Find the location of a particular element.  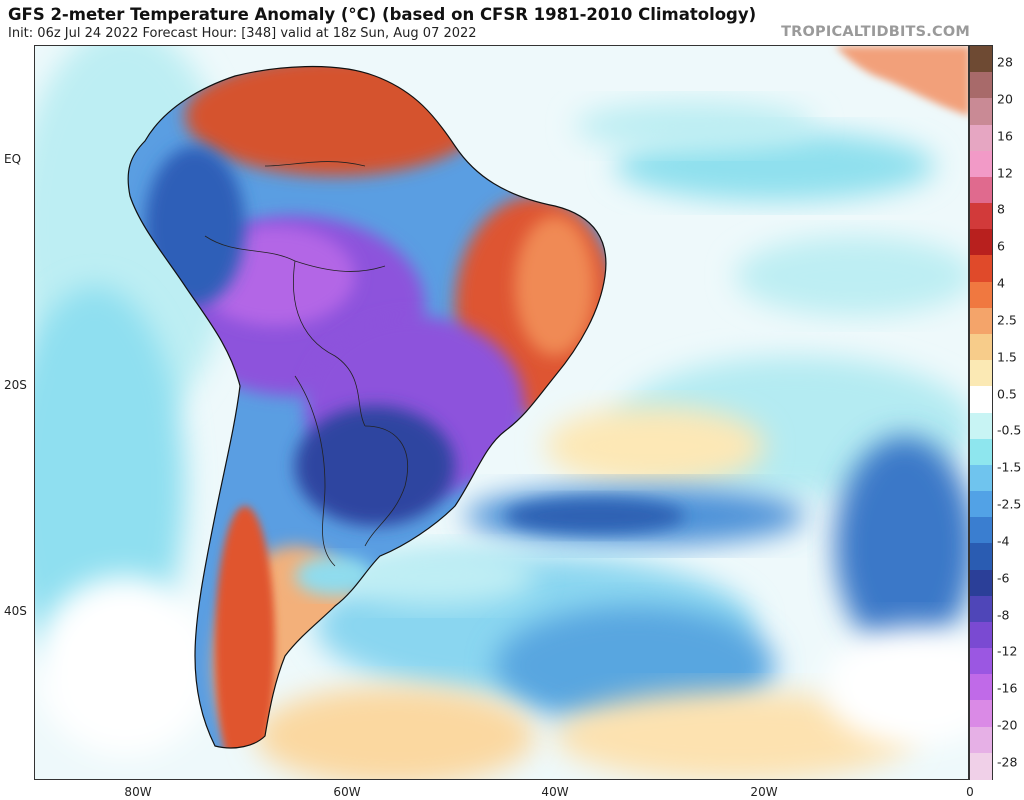

colorbar-tick-label: -0.5 is located at coordinates (1009, 430).